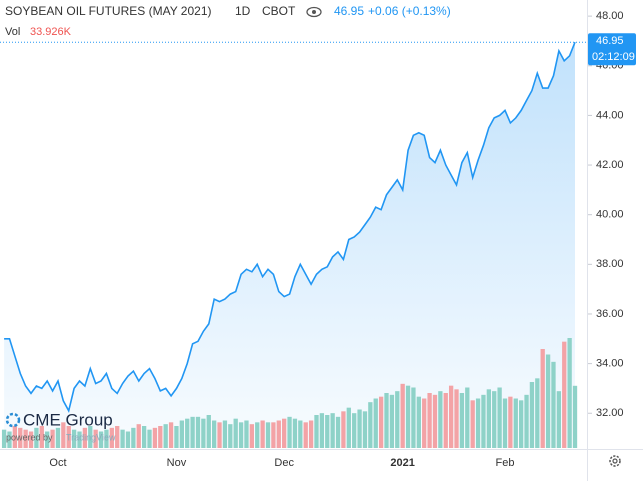  Describe the element at coordinates (402, 463) in the screenshot. I see `x-tick-label: 2021` at that location.